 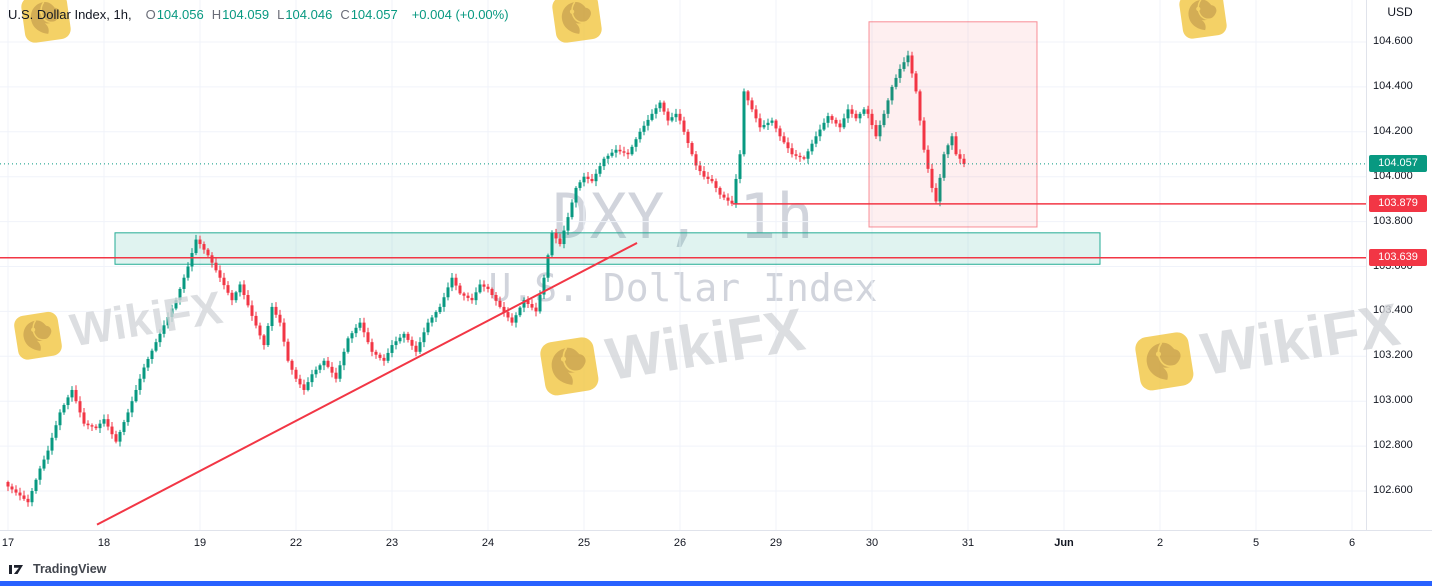 What do you see at coordinates (296, 543) in the screenshot?
I see `time-tick-label: 22` at bounding box center [296, 543].